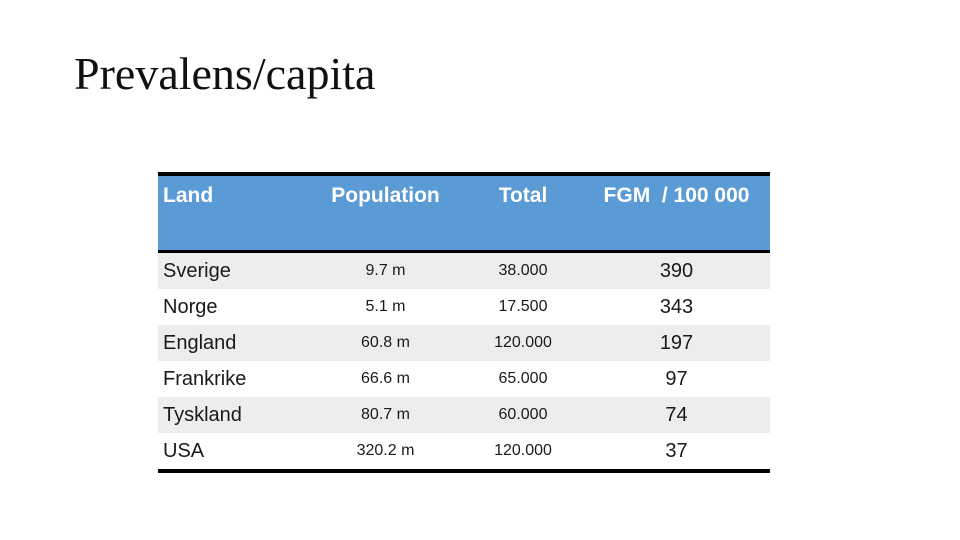 This screenshot has height=540, width=960. What do you see at coordinates (676, 378) in the screenshot?
I see `cell-fgm: 97` at bounding box center [676, 378].